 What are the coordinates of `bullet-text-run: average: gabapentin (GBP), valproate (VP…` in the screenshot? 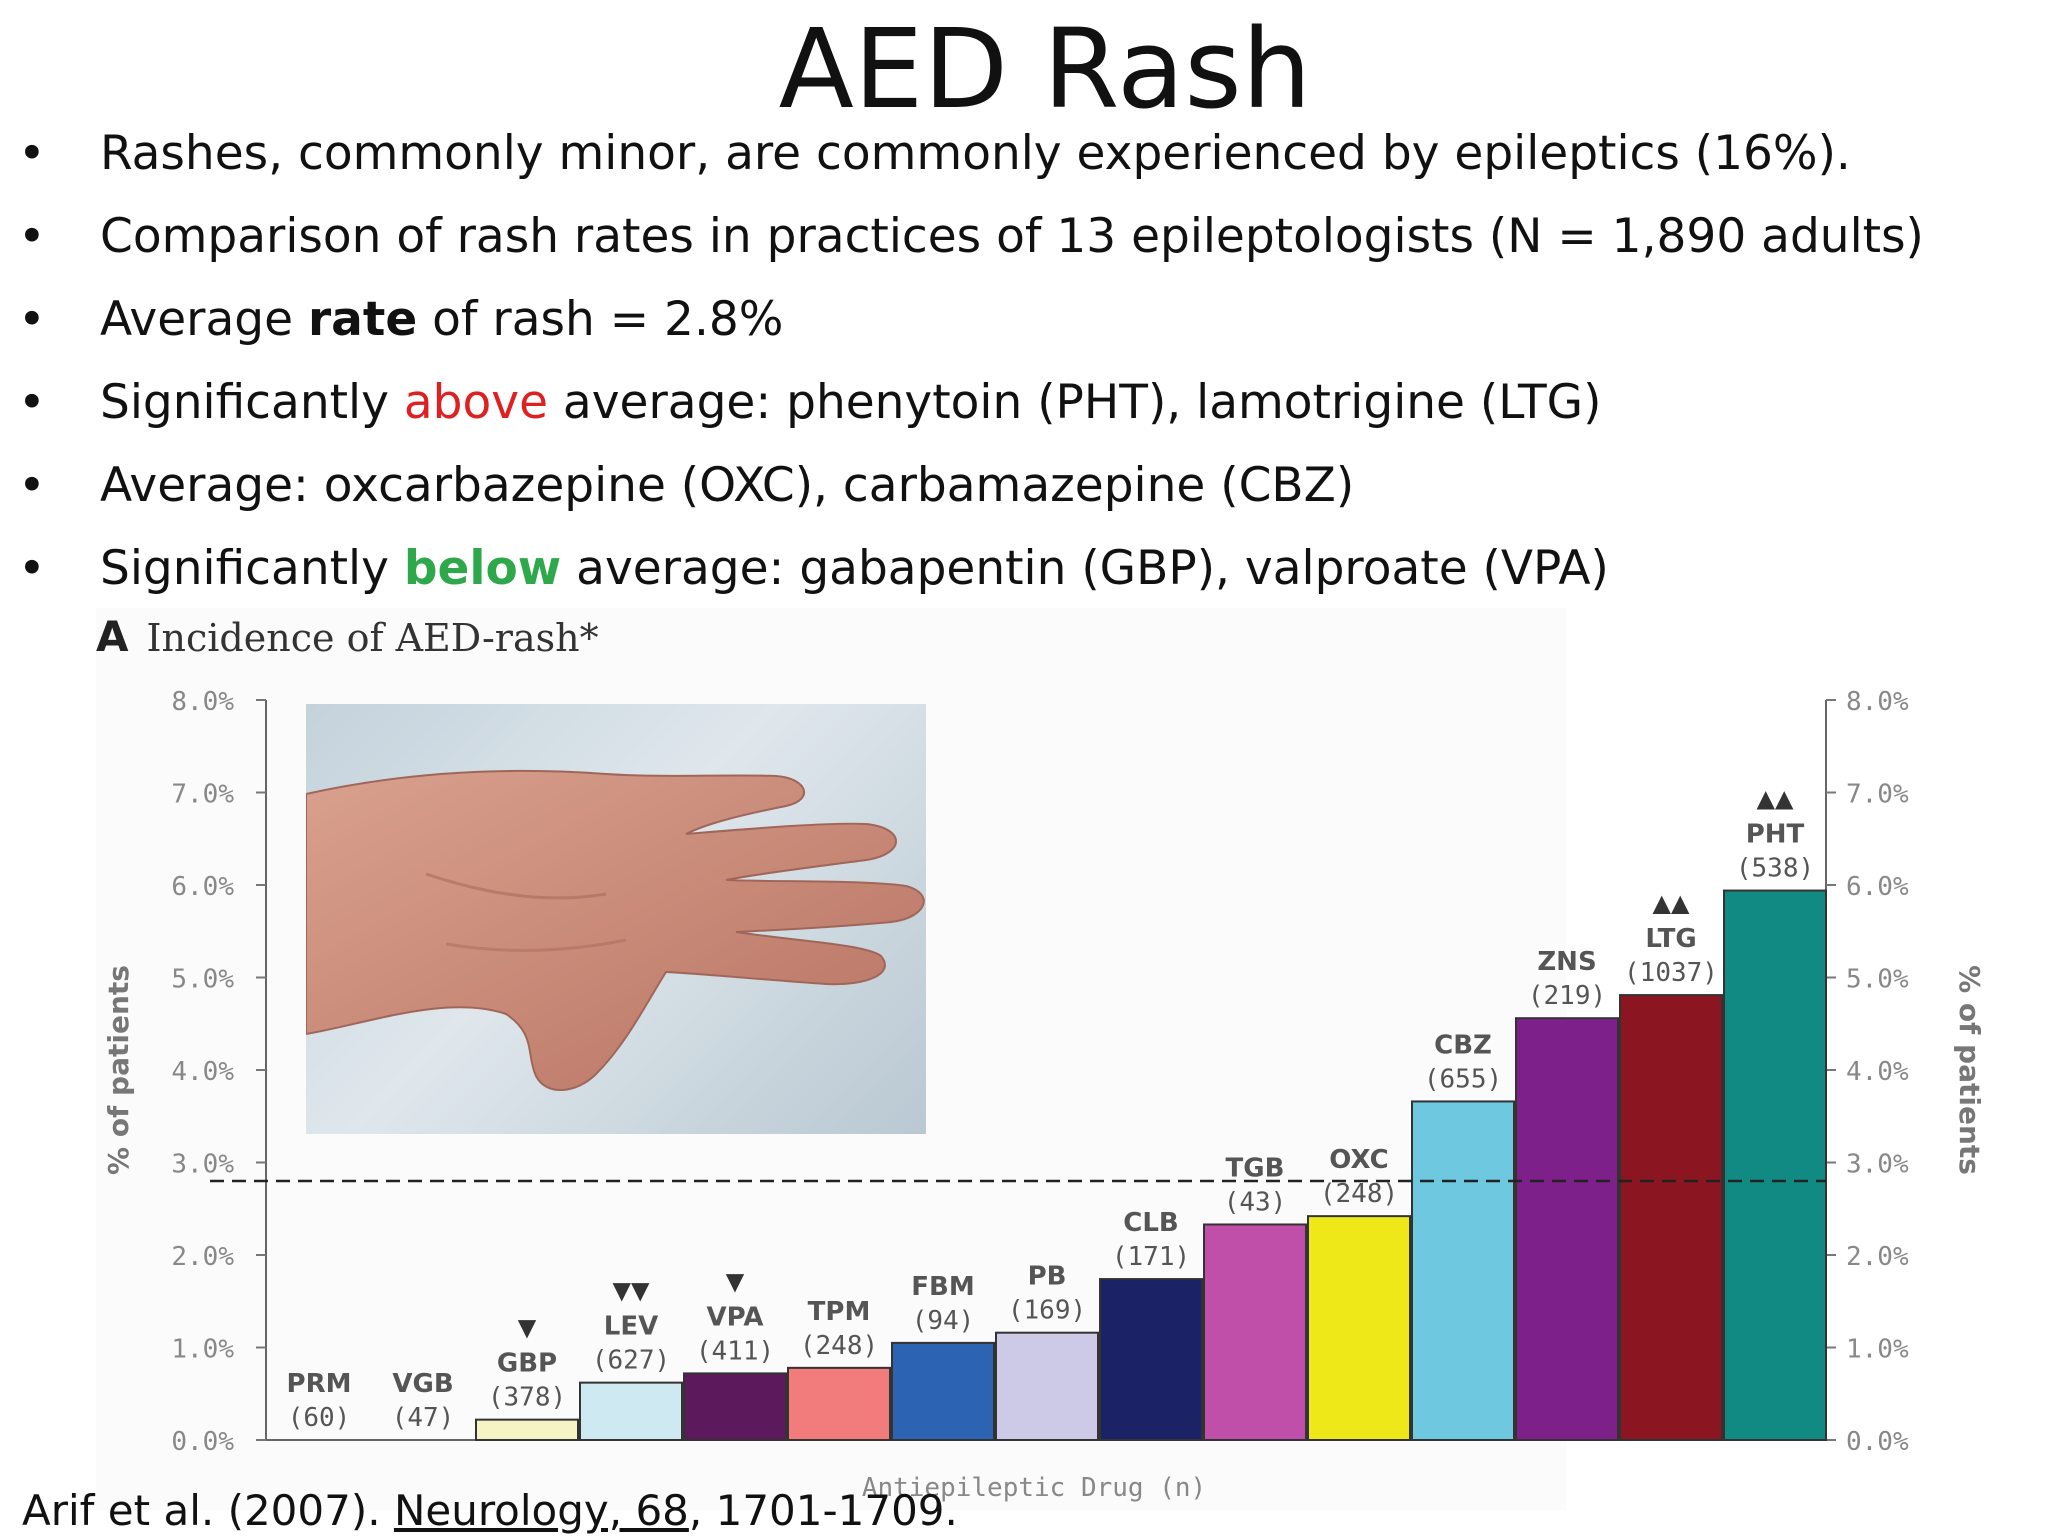 It's located at (1085, 568).